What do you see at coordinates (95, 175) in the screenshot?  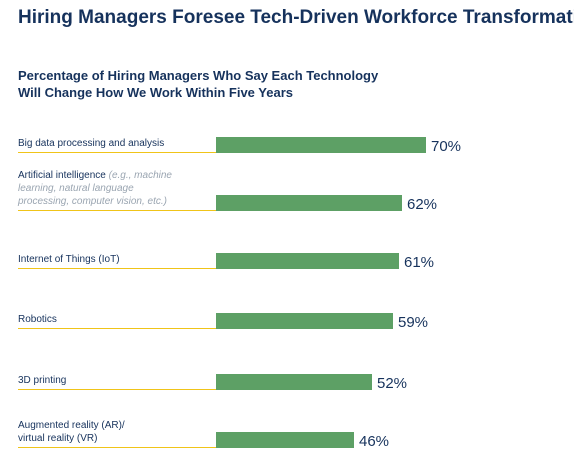 I see `category-label: Artificial intelligence (e.g., machine` at bounding box center [95, 175].